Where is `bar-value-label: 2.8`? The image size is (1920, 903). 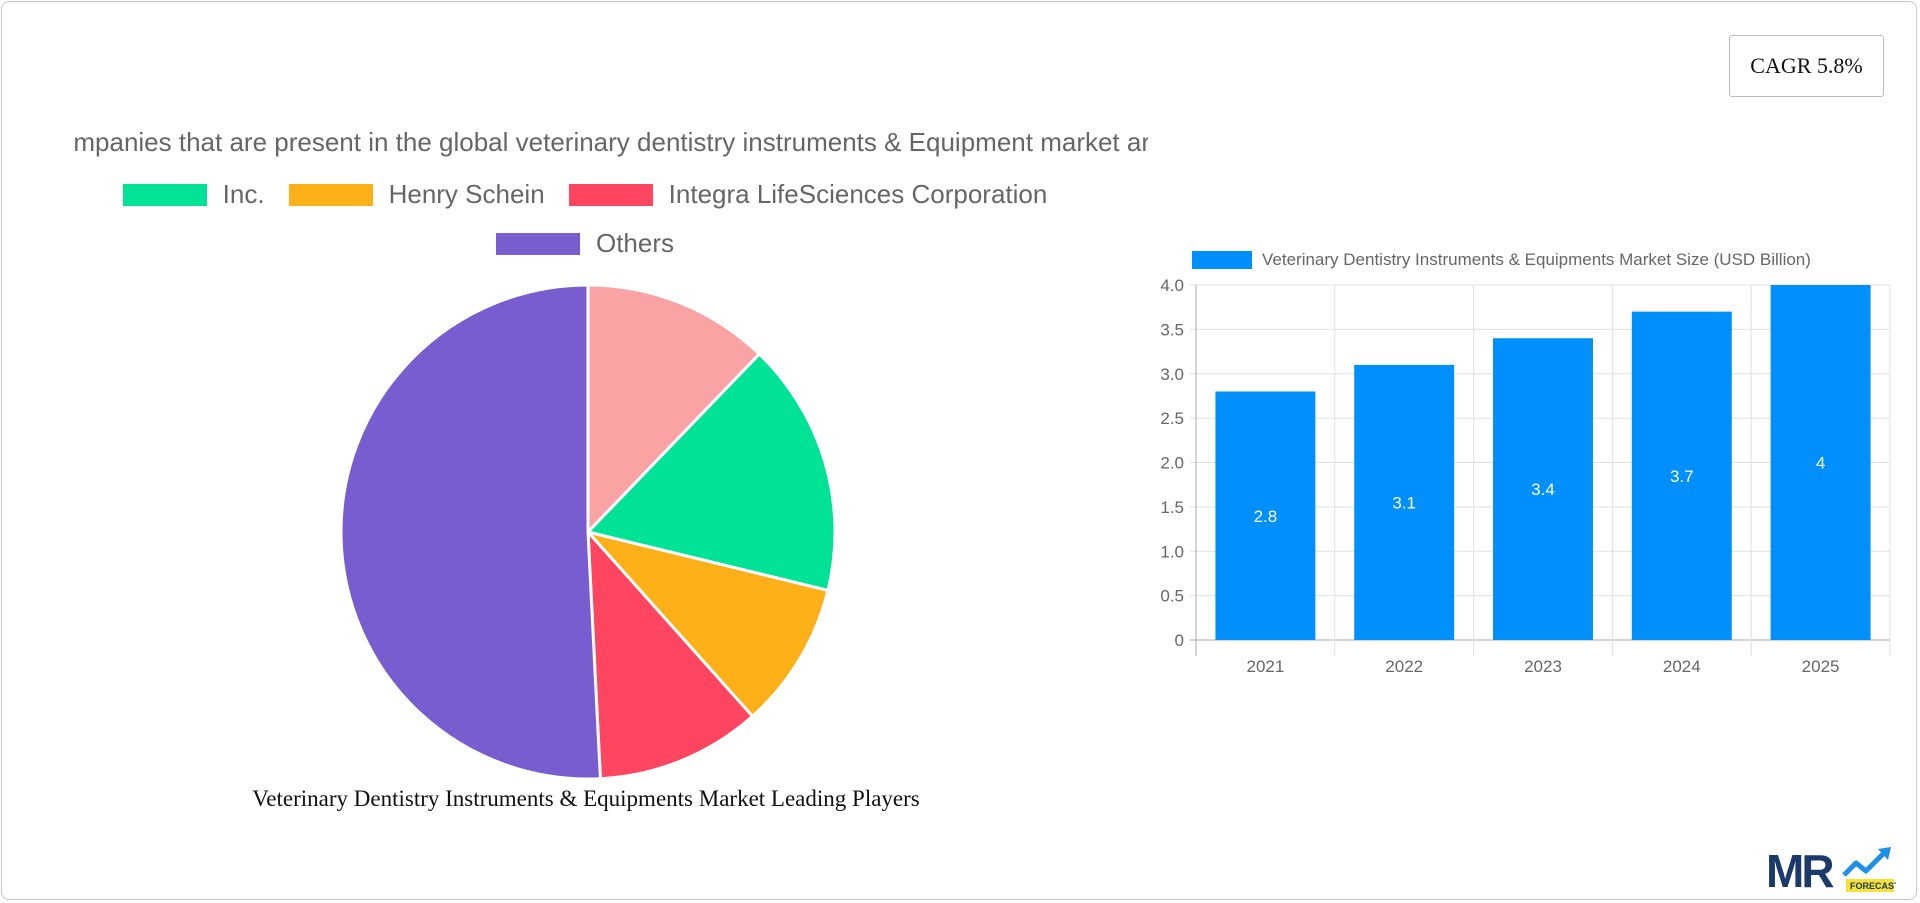
bar-value-label: 2.8 is located at coordinates (1266, 516).